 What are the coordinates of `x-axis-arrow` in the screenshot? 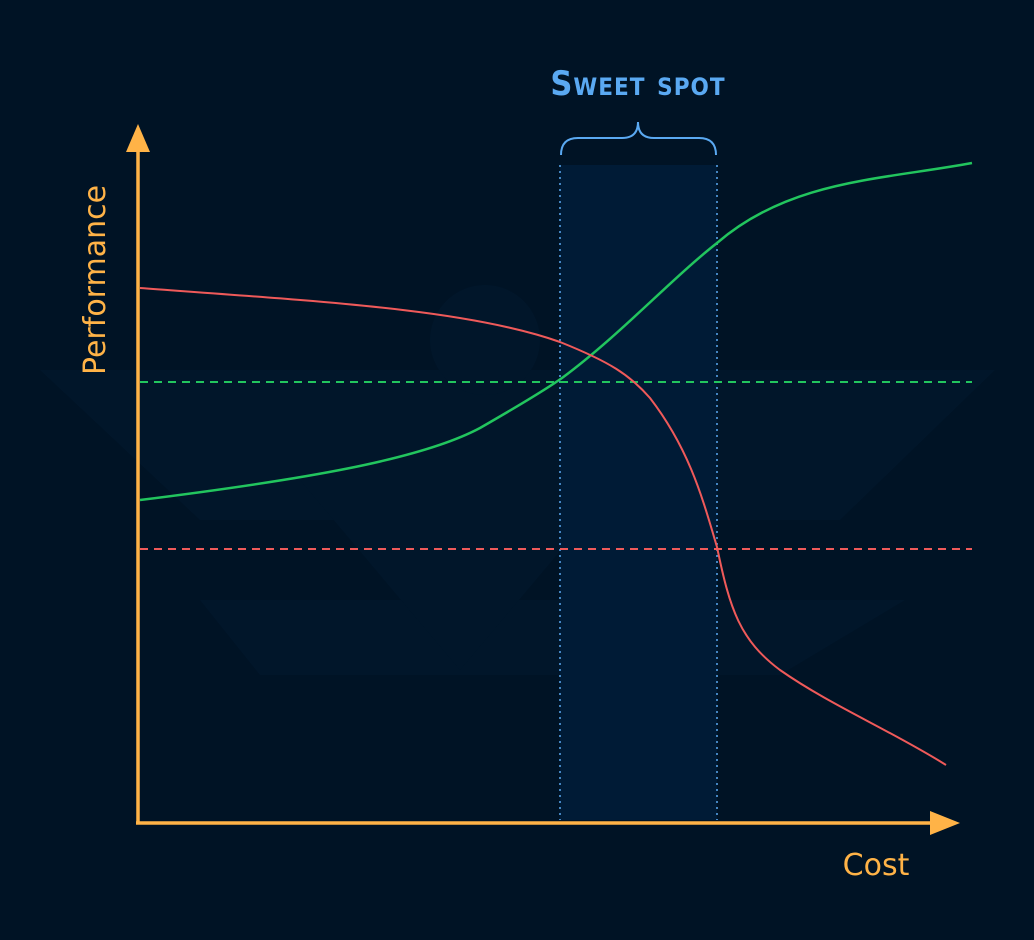 It's located at (945, 823).